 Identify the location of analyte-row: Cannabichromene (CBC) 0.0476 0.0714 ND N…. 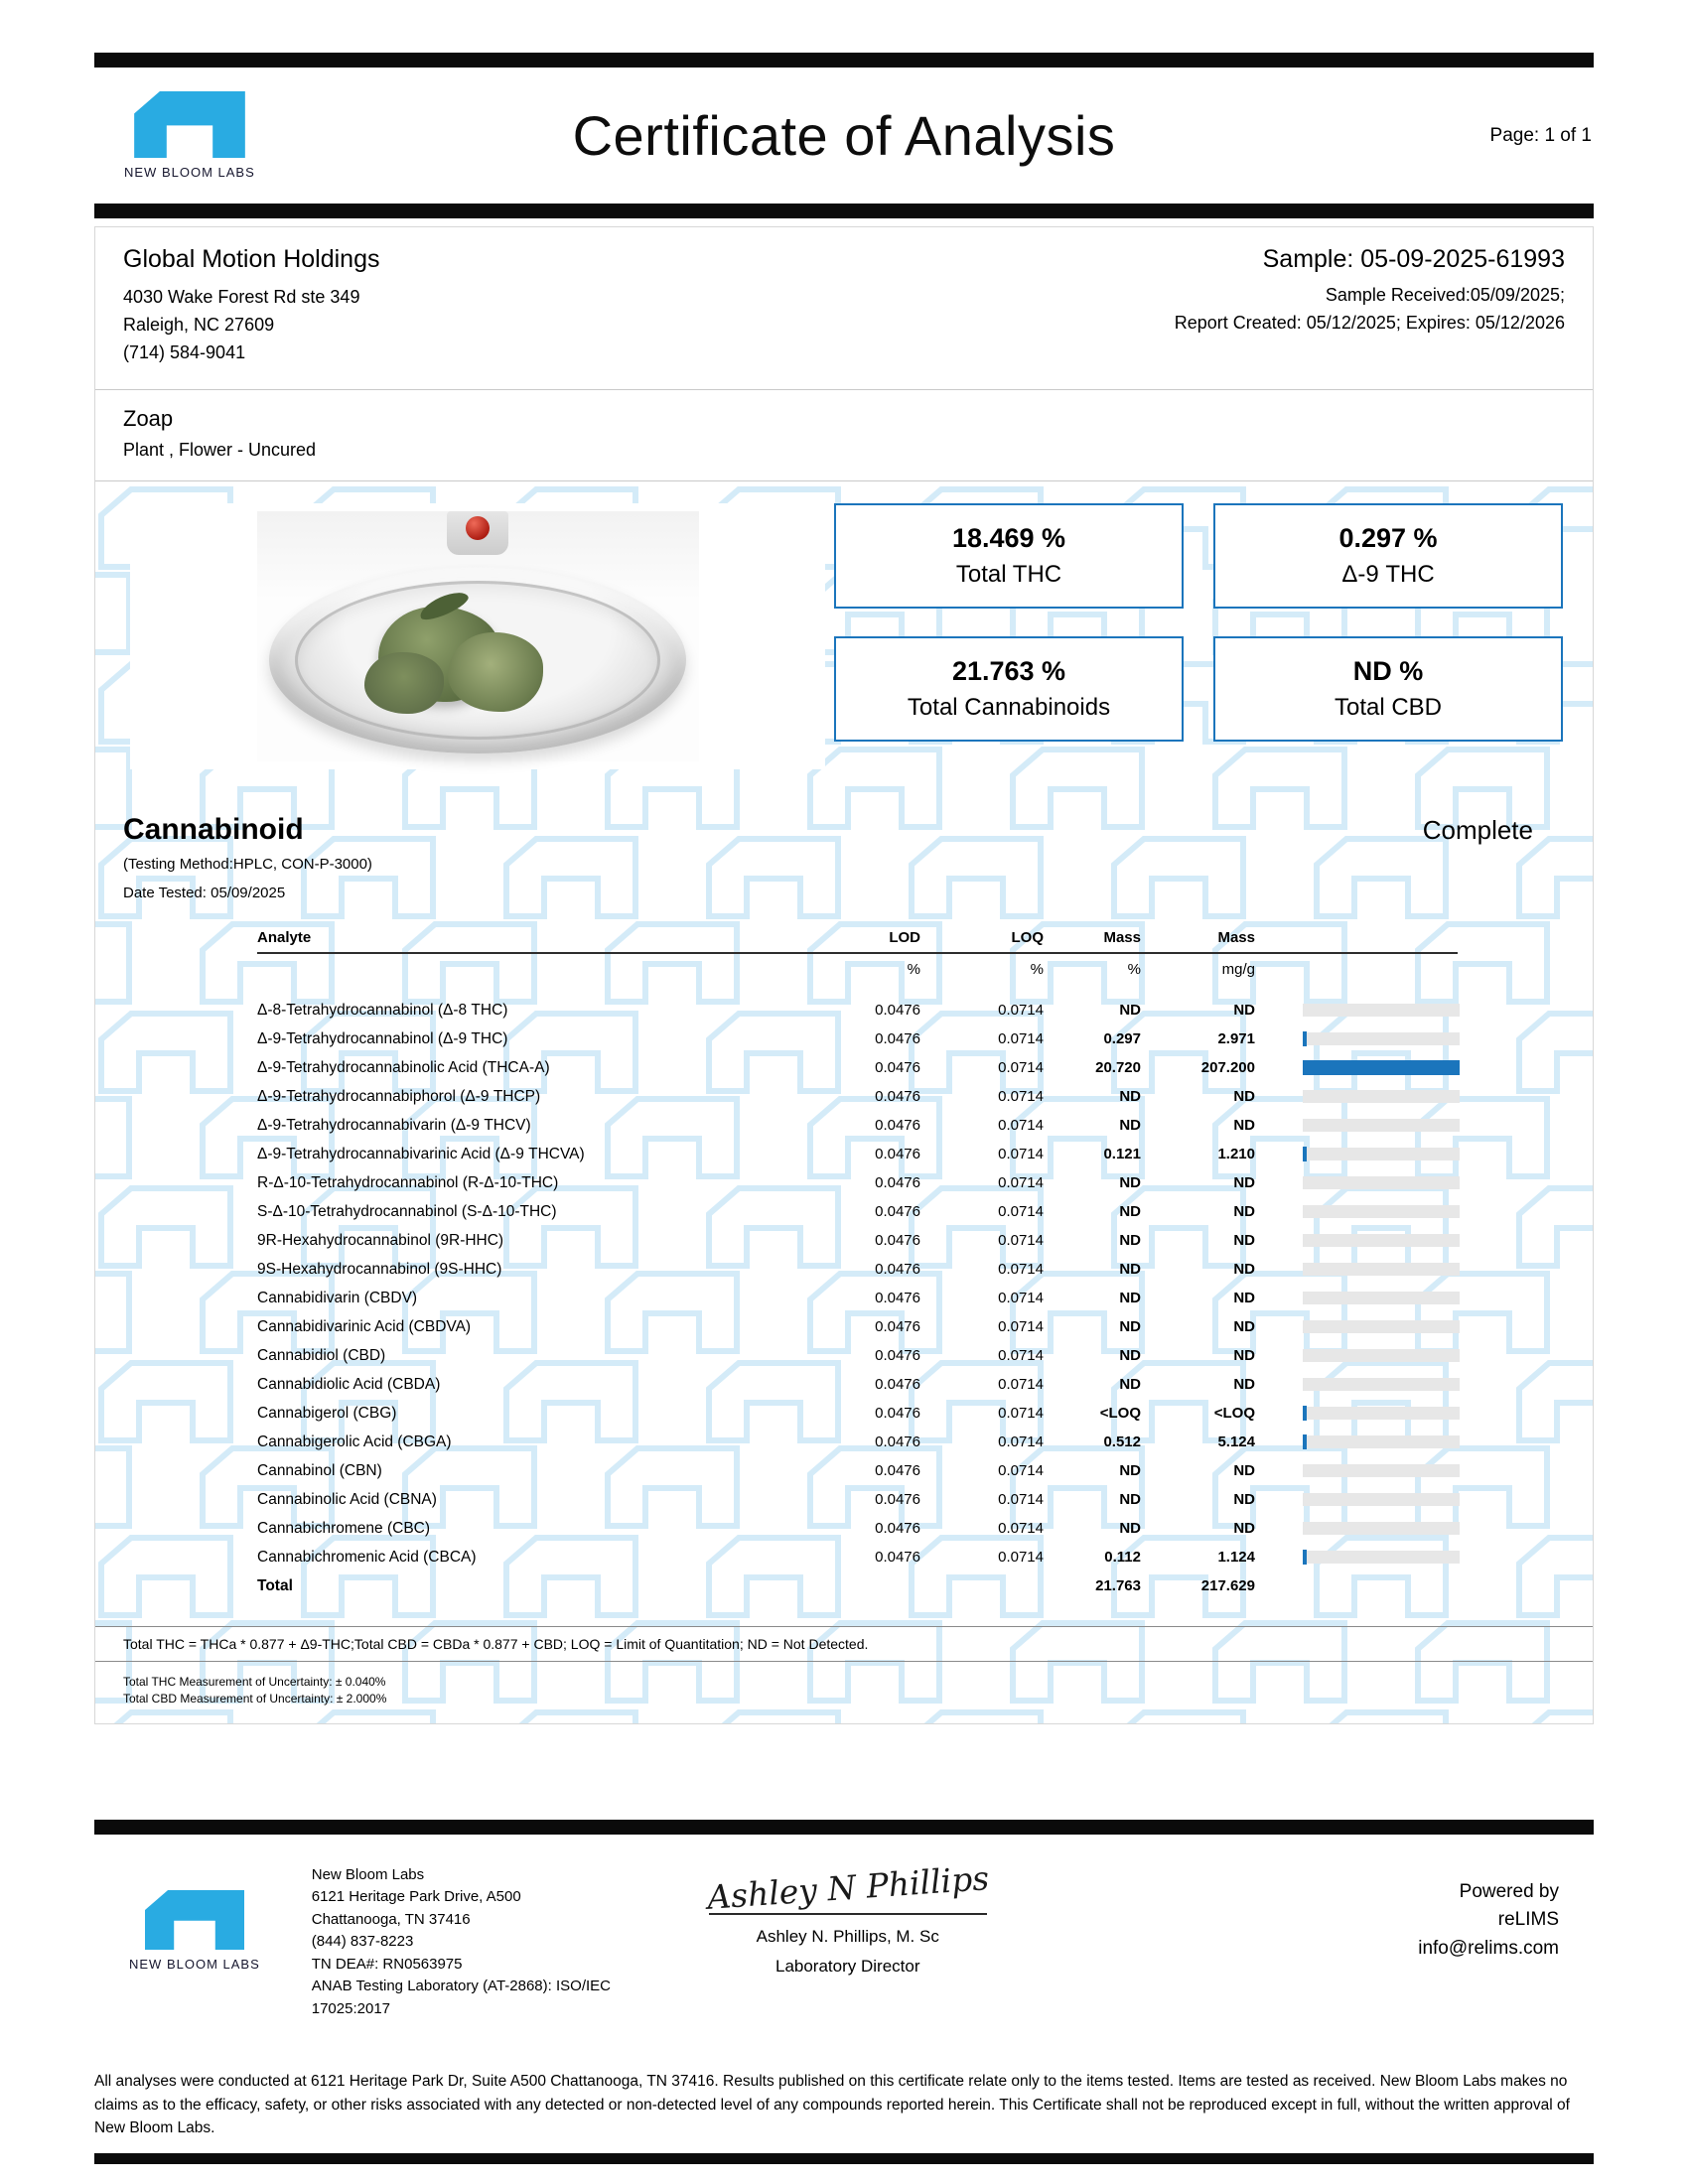
(858, 1528).